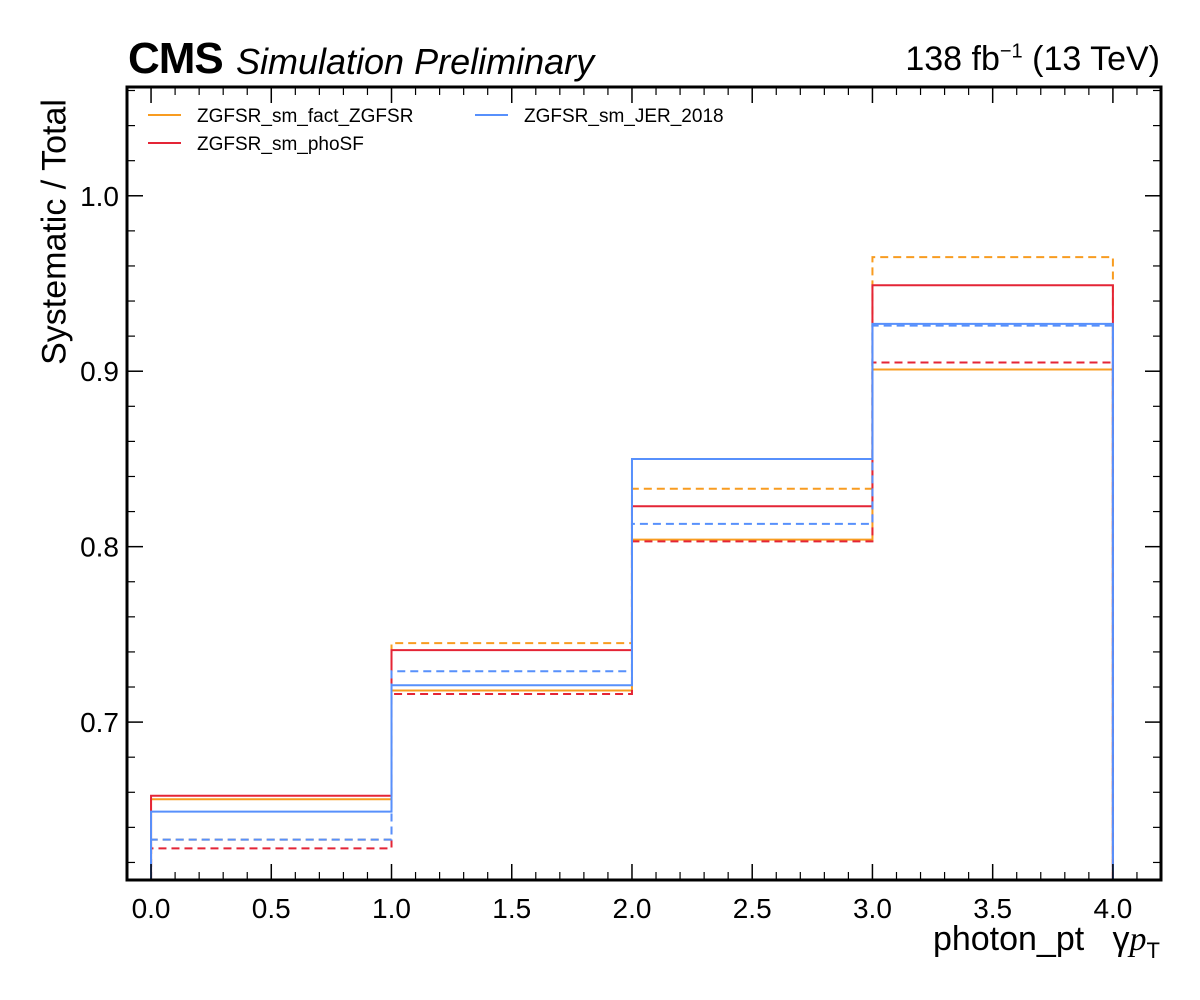 The image size is (1200, 1000). I want to click on y-tick-label: 0.8, so click(99, 547).